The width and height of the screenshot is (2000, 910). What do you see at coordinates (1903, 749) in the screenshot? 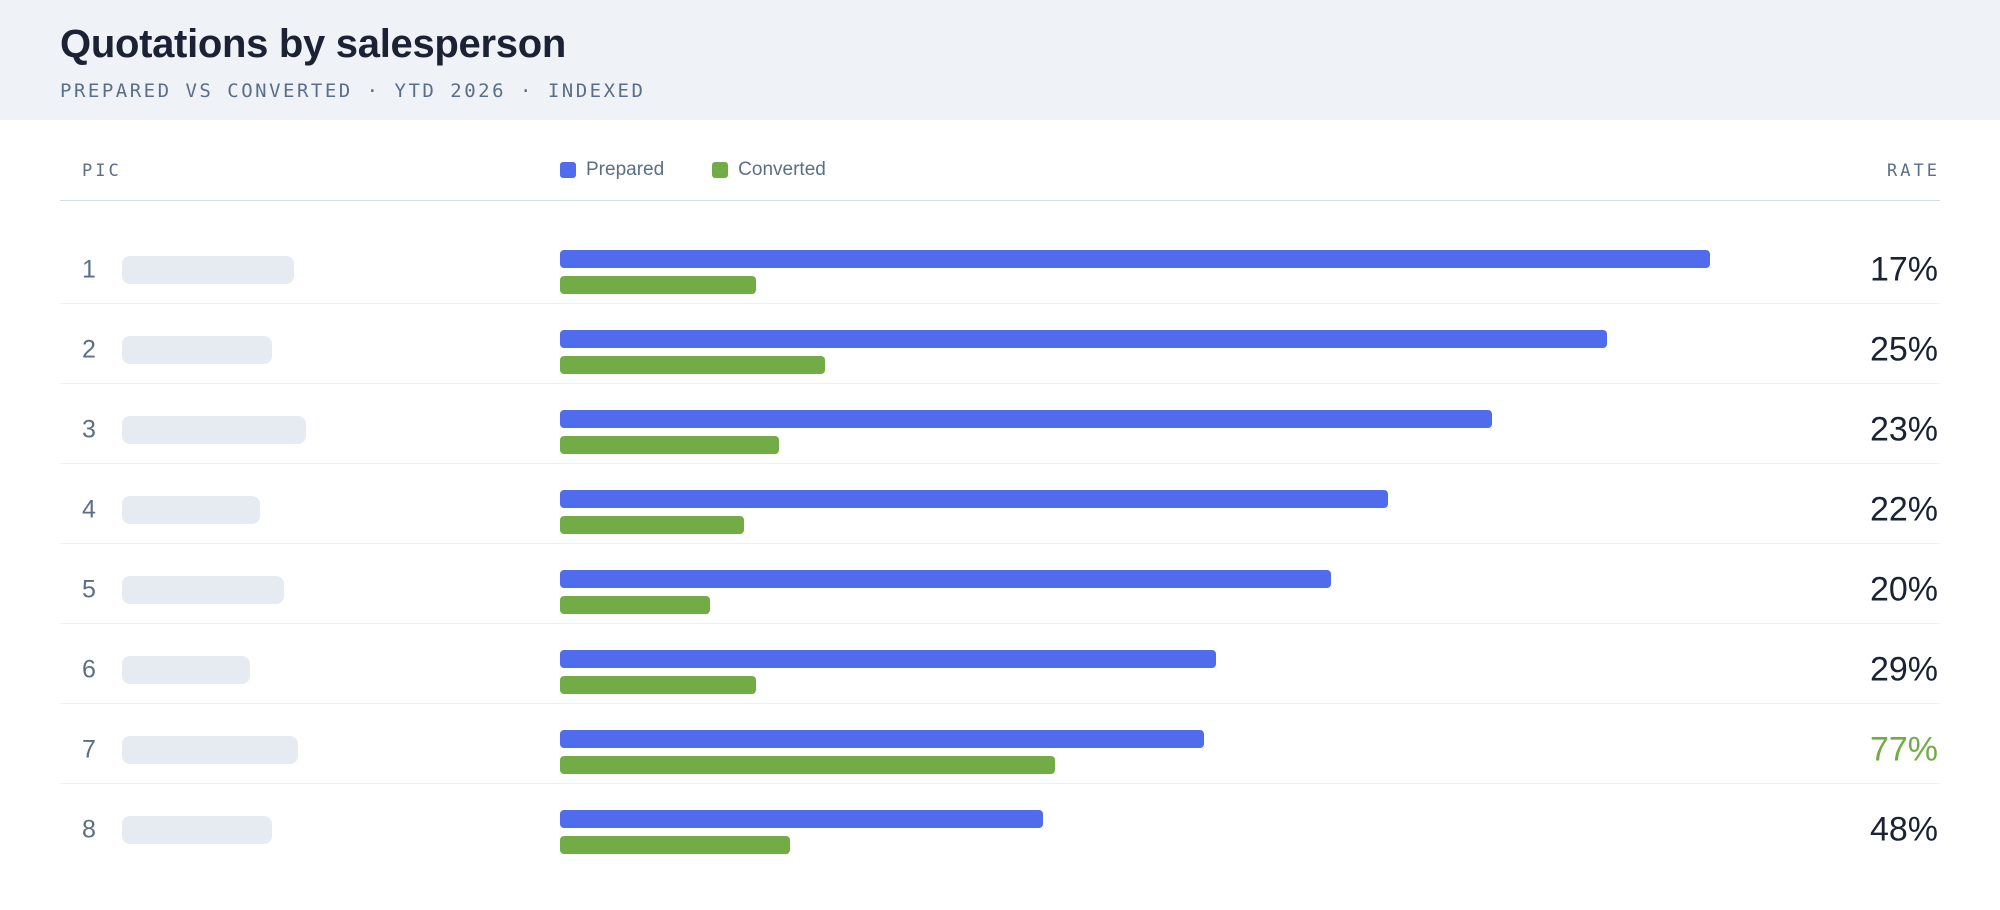
I see `rate-value-7: 77%` at bounding box center [1903, 749].